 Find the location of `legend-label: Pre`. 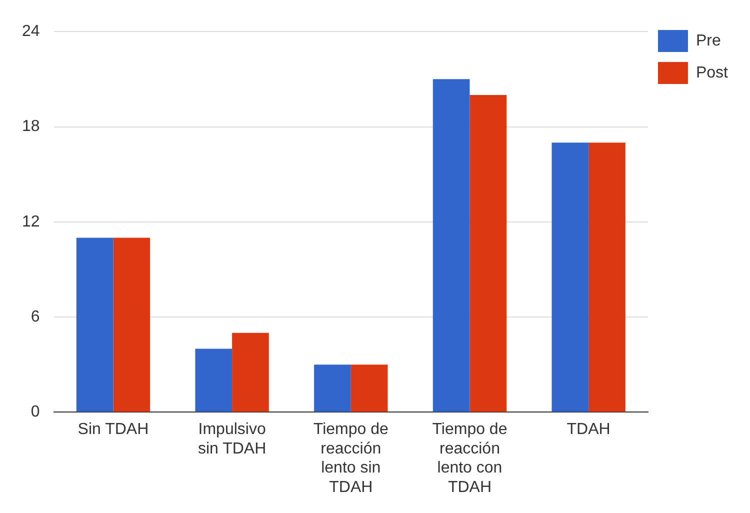

legend-label: Pre is located at coordinates (708, 41).